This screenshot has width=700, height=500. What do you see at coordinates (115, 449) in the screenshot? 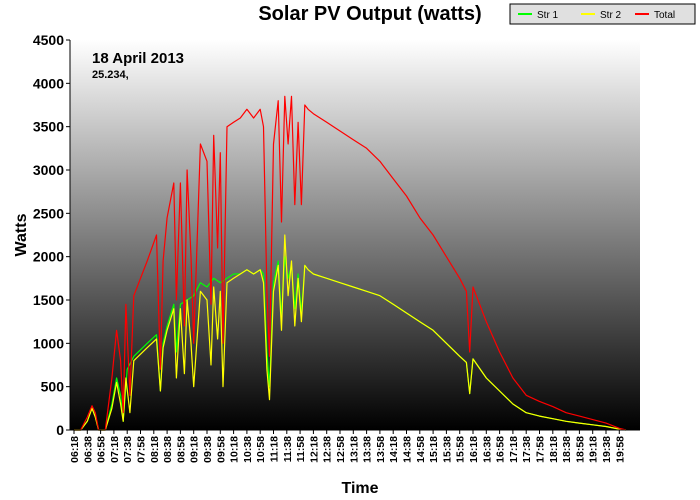
I see `x-tick-label: 07:18` at bounding box center [115, 449].